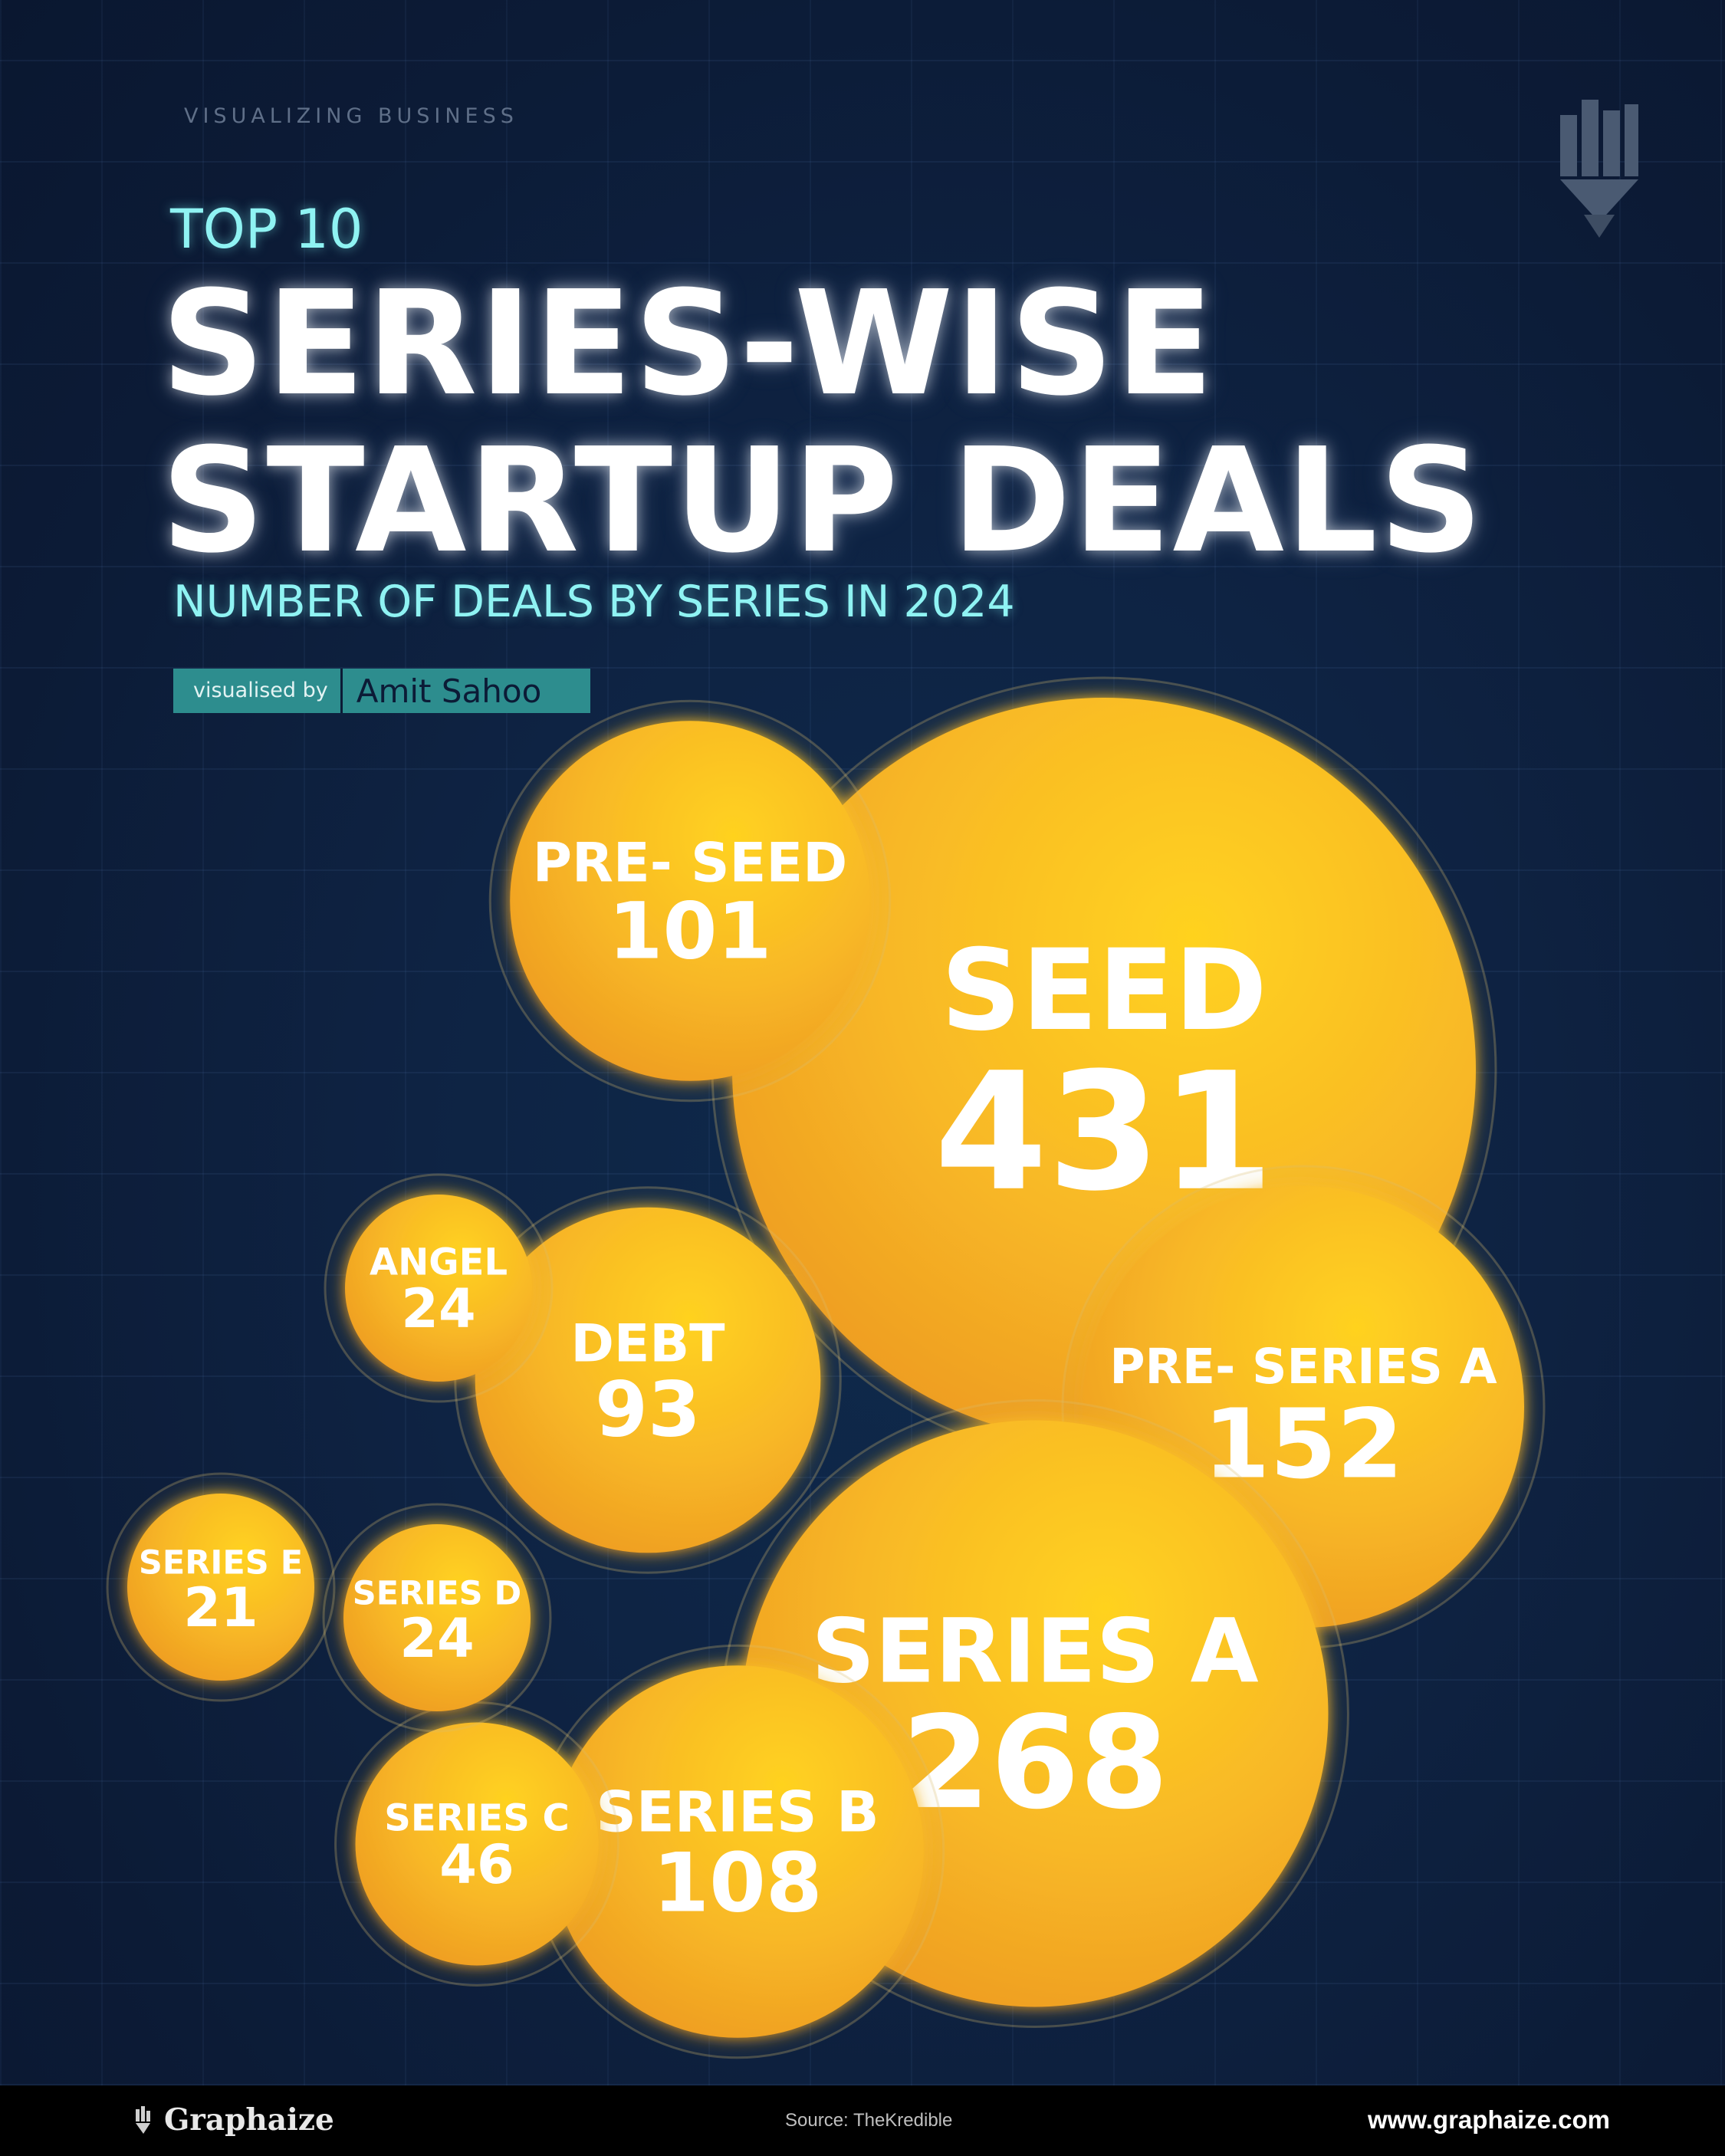  What do you see at coordinates (869, 2120) in the screenshot?
I see `source-note: Source: TheKredible` at bounding box center [869, 2120].